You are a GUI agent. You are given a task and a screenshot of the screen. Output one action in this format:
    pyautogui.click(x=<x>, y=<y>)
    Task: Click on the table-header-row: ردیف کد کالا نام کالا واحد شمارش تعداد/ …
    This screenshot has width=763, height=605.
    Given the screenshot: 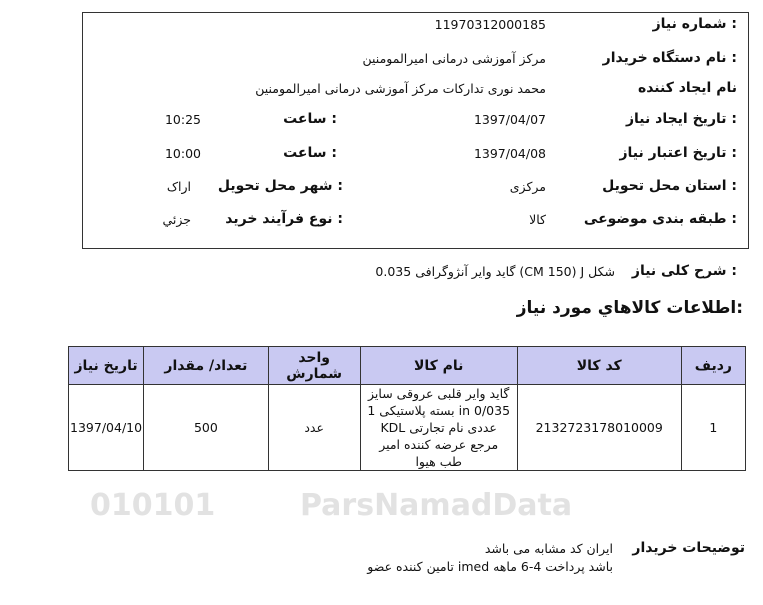 What is the action you would take?
    pyautogui.click(x=407, y=365)
    